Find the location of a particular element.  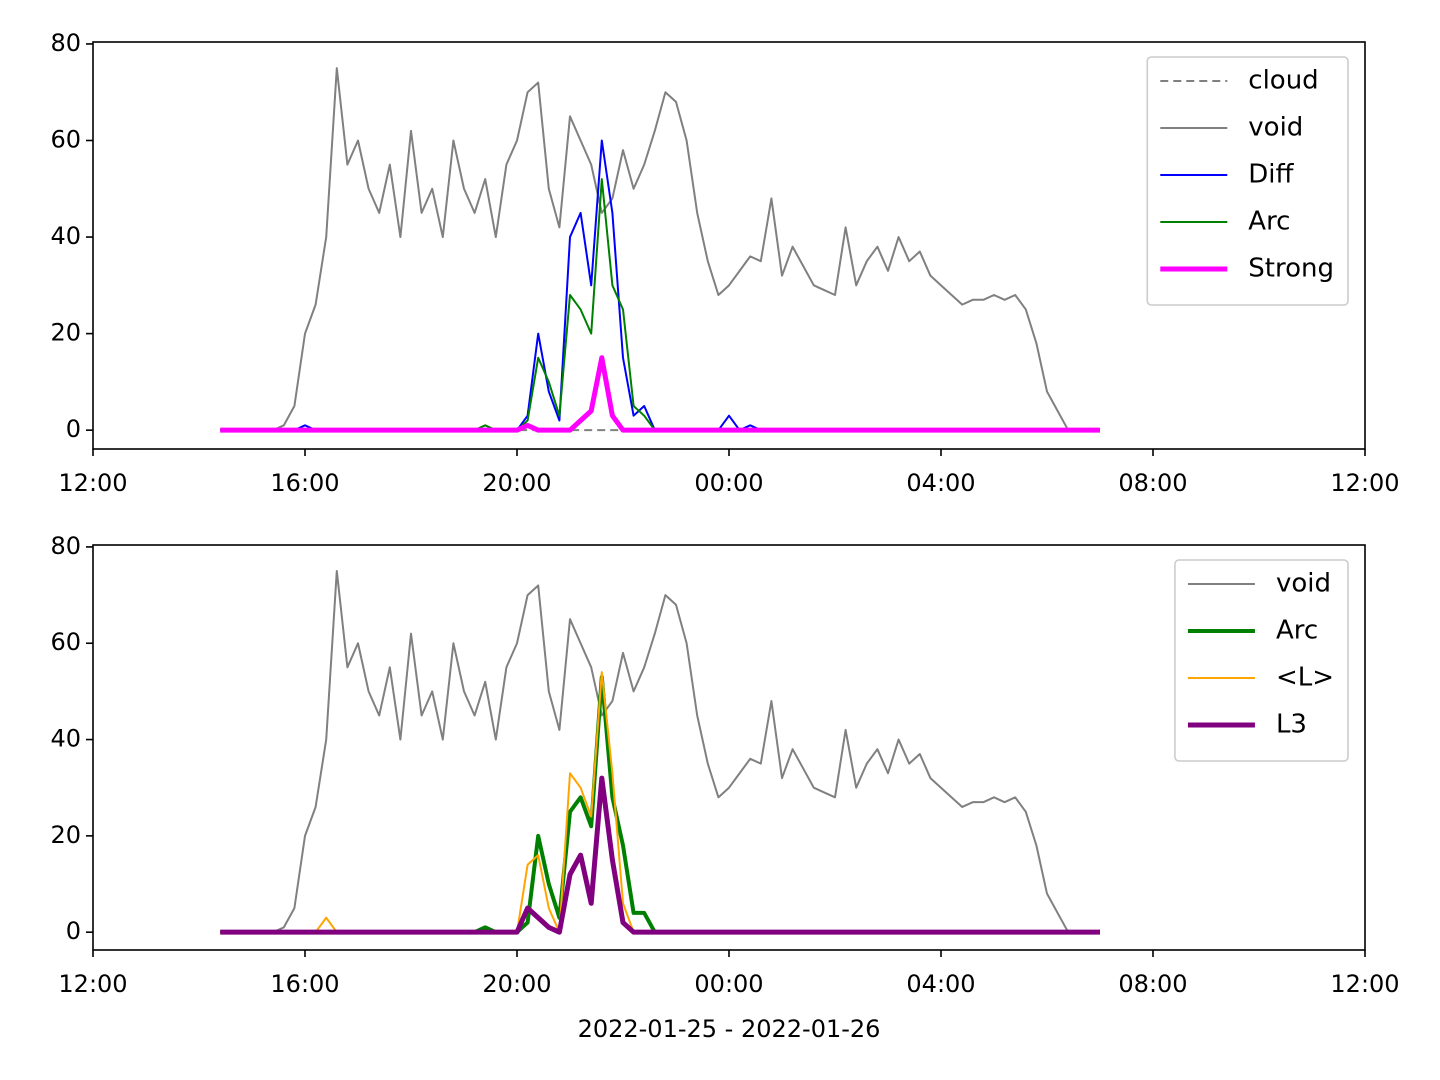

legend-label: <L> is located at coordinates (1305, 678).